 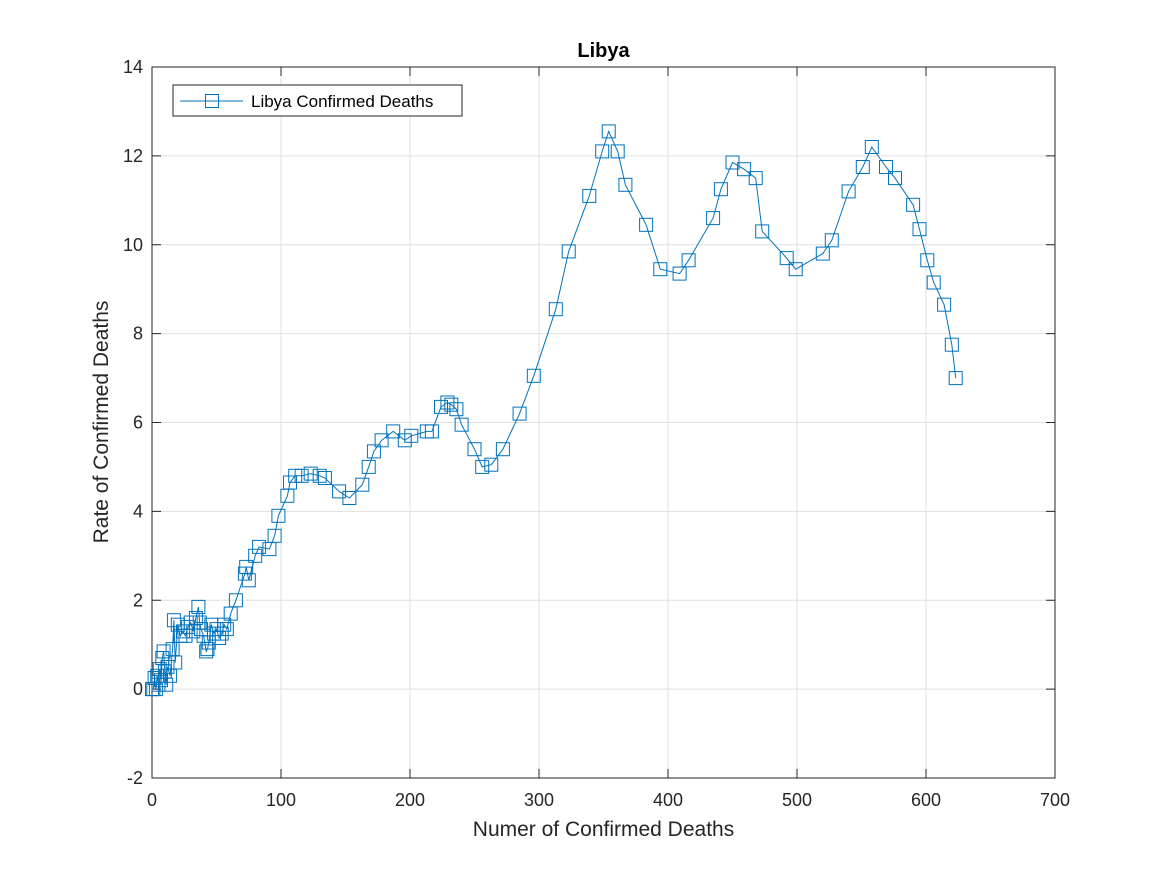 What do you see at coordinates (281, 800) in the screenshot?
I see `x-tick-label: 100` at bounding box center [281, 800].